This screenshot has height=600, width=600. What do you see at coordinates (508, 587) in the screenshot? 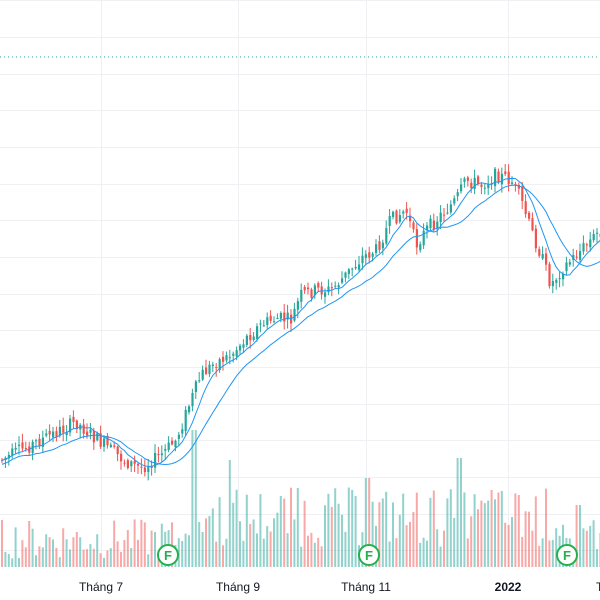
I see `x-tick-label-2022: 2022` at bounding box center [508, 587].